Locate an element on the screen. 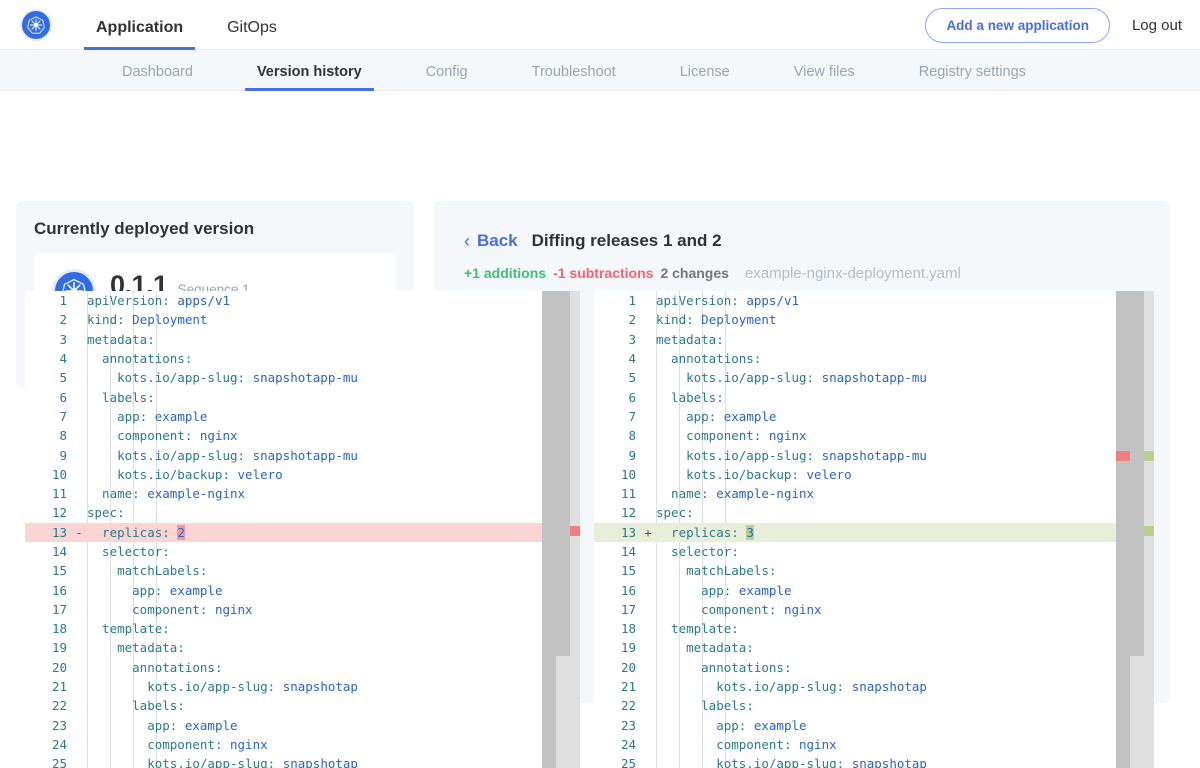 The image size is (1200, 768). nav-item-gitops: GitOps is located at coordinates (252, 27).